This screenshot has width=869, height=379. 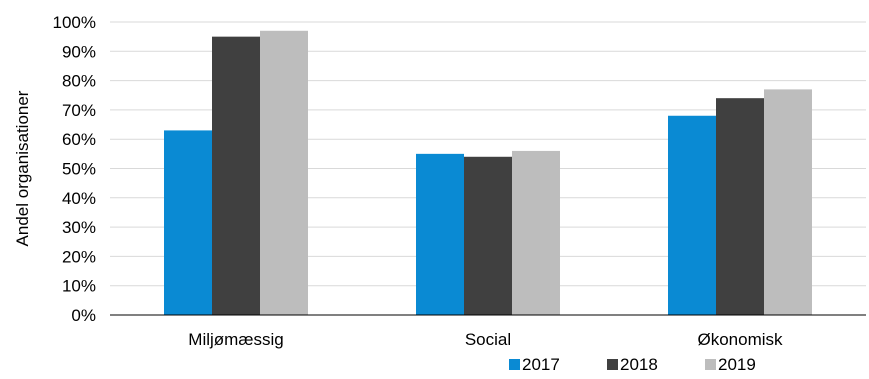 I want to click on y-tick-label: 20%, so click(x=79, y=256).